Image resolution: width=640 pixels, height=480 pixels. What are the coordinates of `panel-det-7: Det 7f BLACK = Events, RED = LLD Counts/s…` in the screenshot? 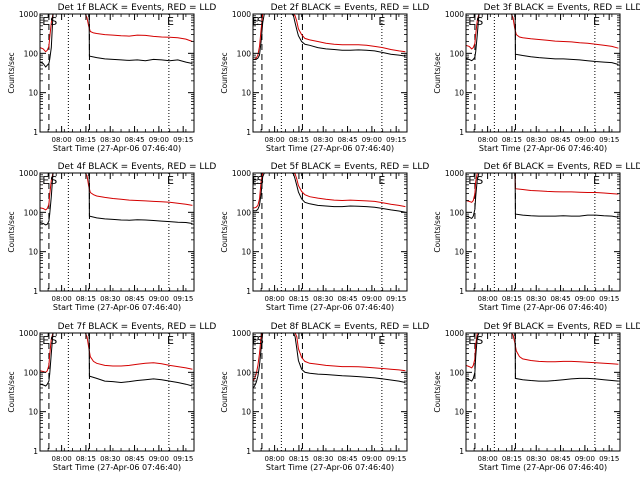 It's located at (111, 397).